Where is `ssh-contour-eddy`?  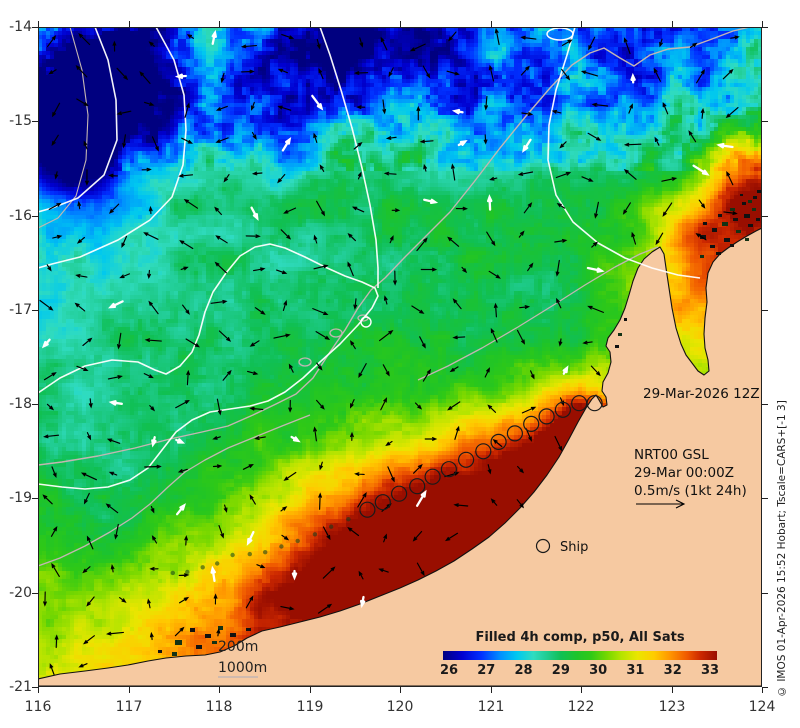
ssh-contour-eddy is located at coordinates (366, 322).